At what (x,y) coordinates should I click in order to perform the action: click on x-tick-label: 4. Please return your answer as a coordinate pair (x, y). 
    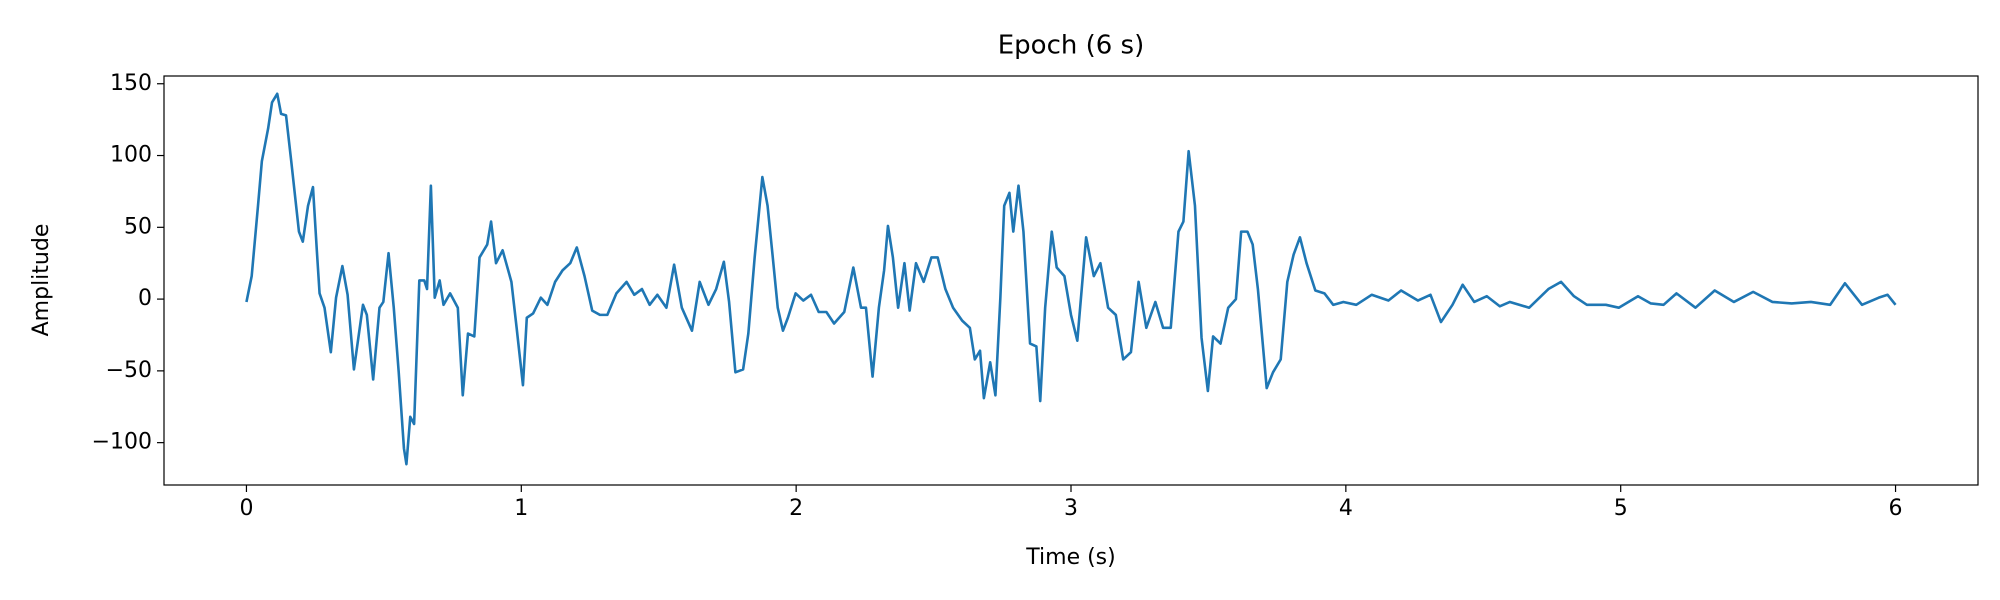
    Looking at the image, I should click on (1346, 508).